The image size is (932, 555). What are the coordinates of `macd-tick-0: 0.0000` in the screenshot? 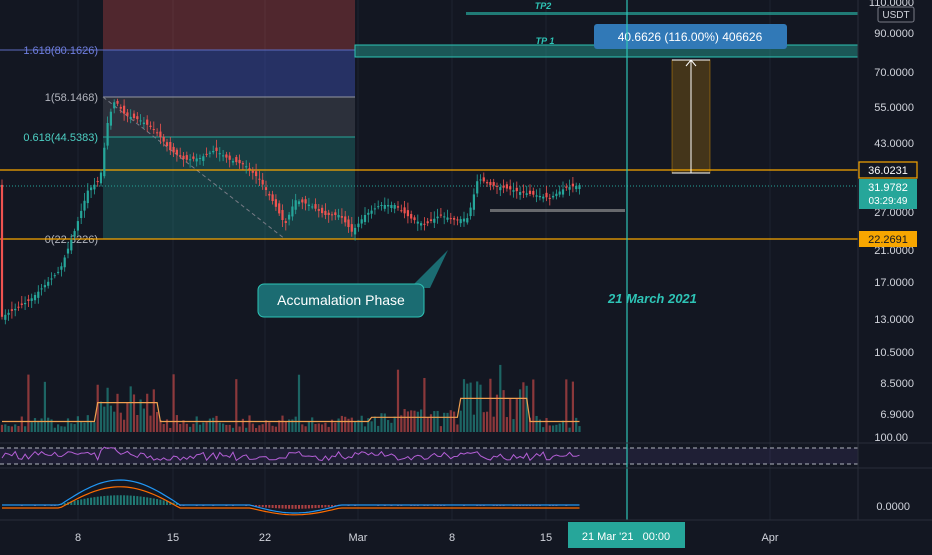 It's located at (893, 507).